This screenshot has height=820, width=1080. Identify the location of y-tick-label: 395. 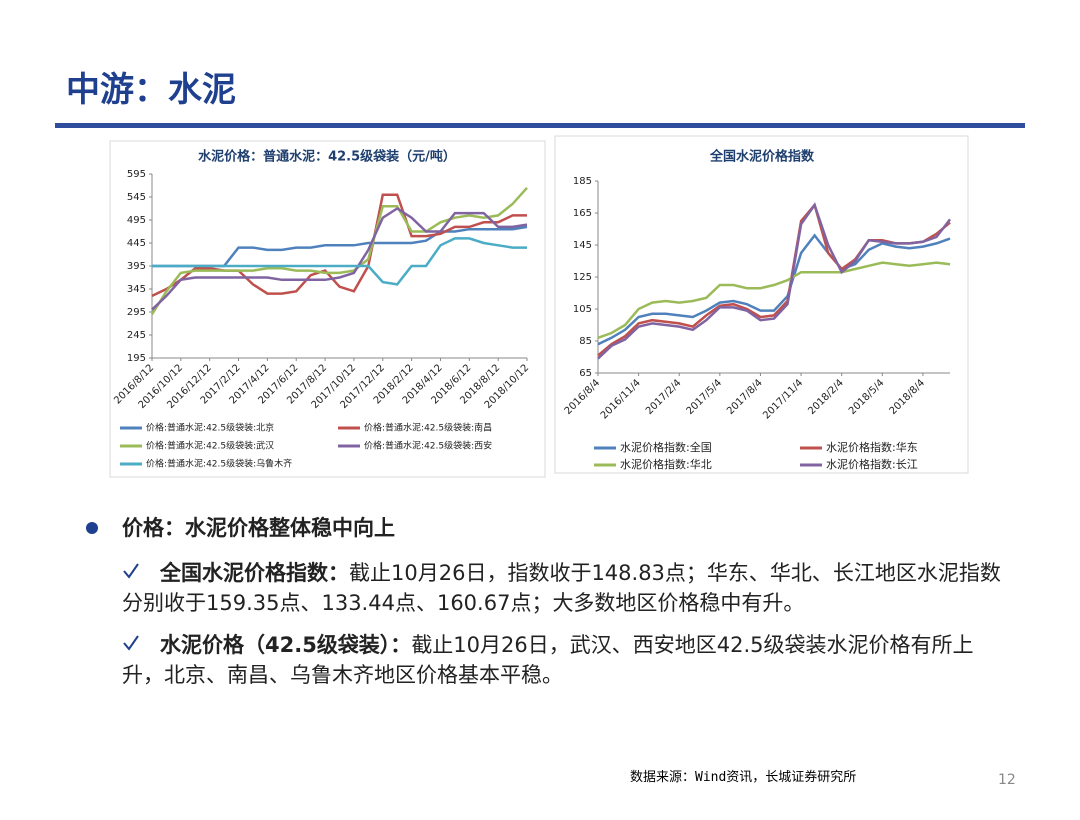
(136, 266).